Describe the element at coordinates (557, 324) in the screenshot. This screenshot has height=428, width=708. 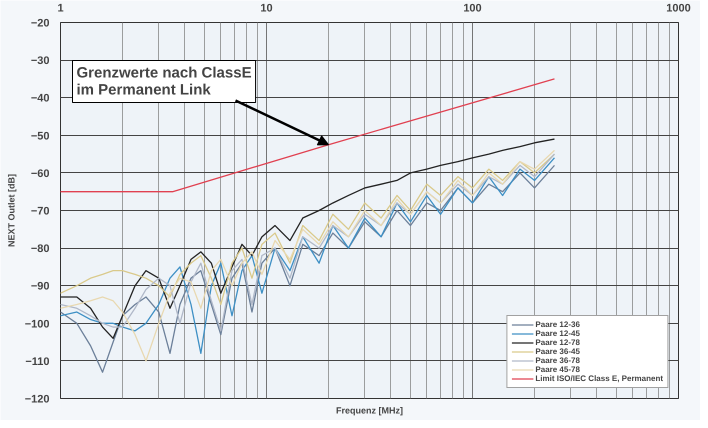
I see `legend-label: Paare 12-36` at that location.